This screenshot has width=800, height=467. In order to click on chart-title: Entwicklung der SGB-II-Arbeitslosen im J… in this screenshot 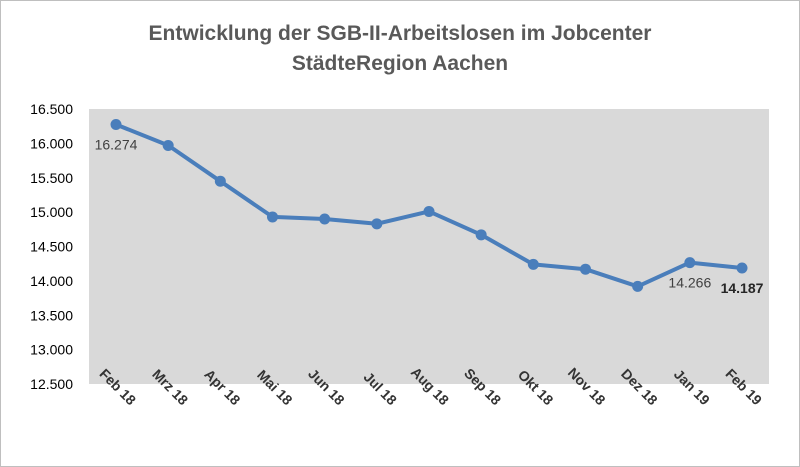, I will do `click(400, 49)`.